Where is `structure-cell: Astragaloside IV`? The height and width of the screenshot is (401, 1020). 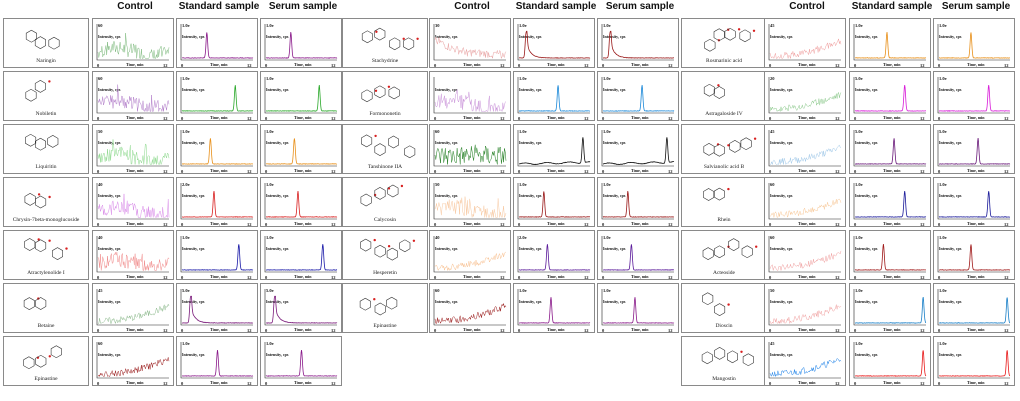
structure-cell: Astragaloside IV is located at coordinates (724, 96).